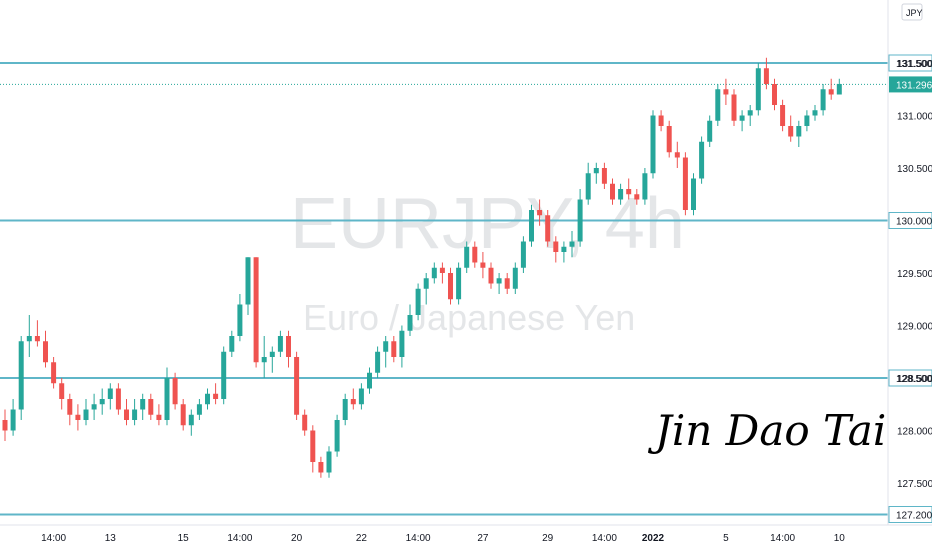 The image size is (932, 550). What do you see at coordinates (469, 317) in the screenshot?
I see `watermark-description: Euro / Japanese Yen` at bounding box center [469, 317].